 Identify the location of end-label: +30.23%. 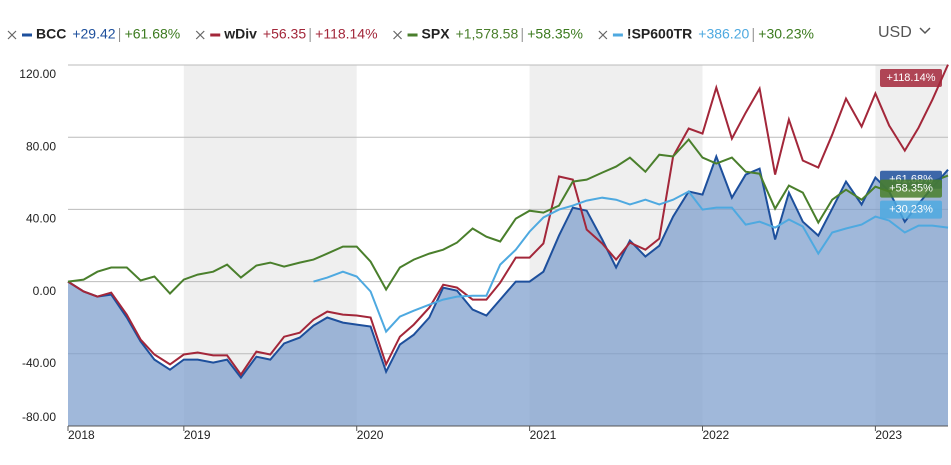
(911, 209).